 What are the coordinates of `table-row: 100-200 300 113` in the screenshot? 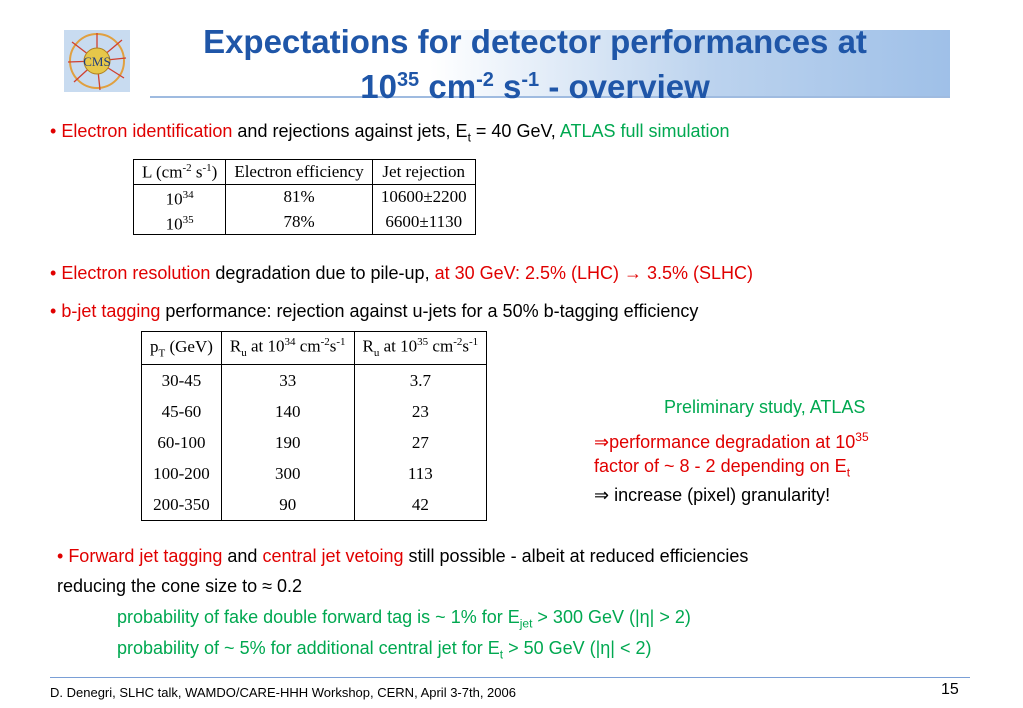 It's located at (314, 473).